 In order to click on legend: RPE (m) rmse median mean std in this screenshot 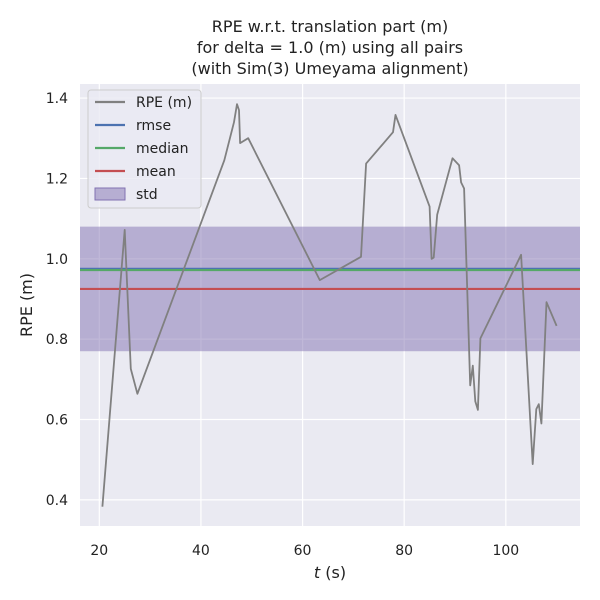, I will do `click(144, 149)`.